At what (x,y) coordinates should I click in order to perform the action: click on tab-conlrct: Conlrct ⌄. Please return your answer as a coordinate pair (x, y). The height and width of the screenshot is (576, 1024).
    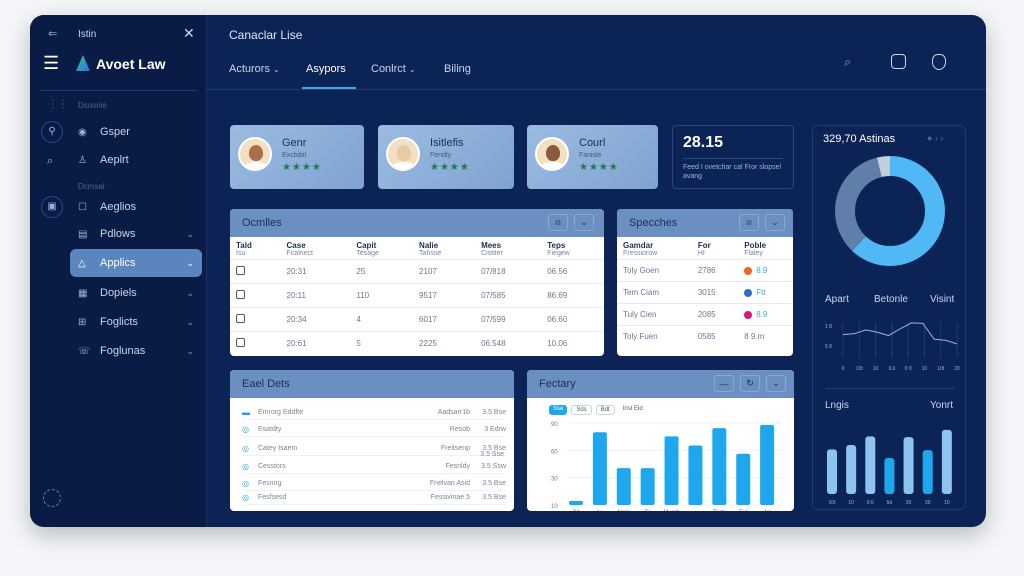
    Looking at the image, I should click on (393, 69).